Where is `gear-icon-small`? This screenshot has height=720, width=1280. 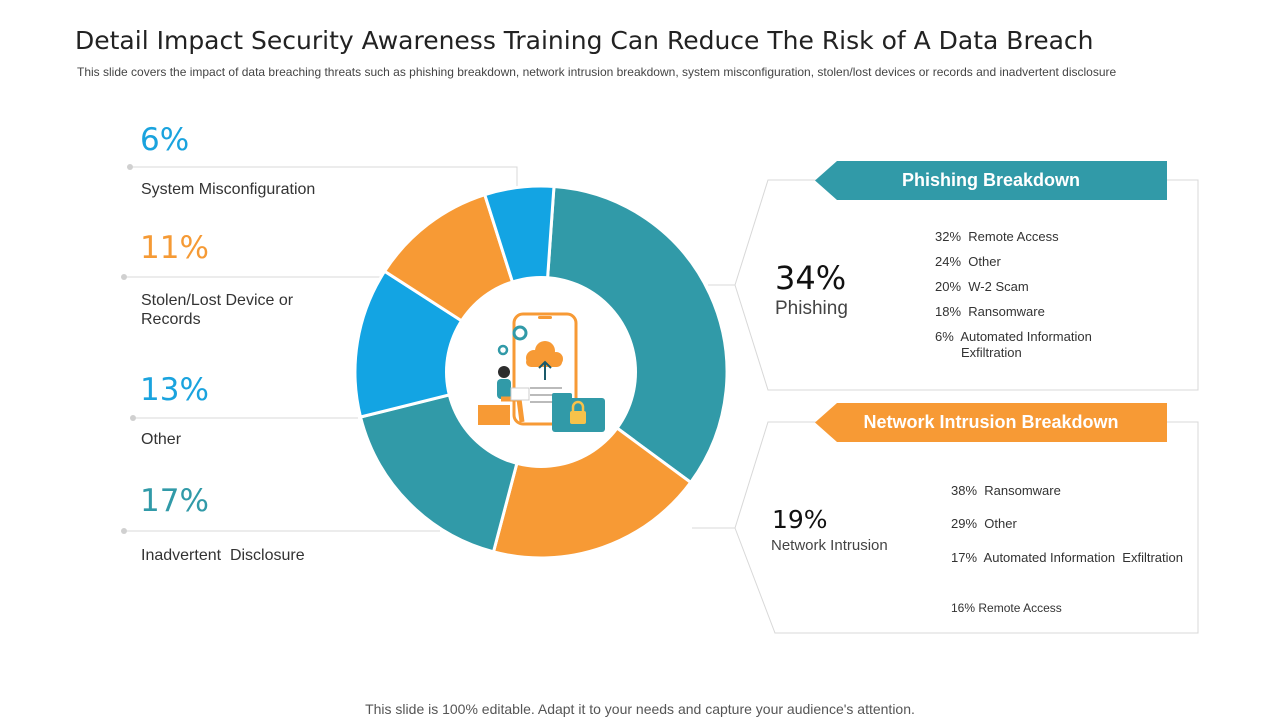
gear-icon-small is located at coordinates (503, 350).